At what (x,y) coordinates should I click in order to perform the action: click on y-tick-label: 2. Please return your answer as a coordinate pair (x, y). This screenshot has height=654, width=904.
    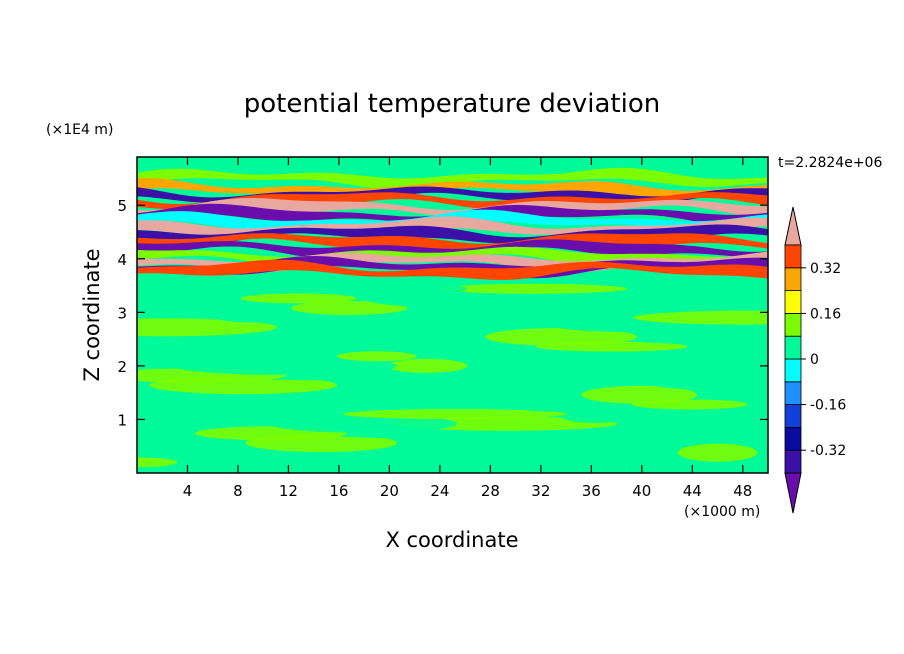
    Looking at the image, I should click on (122, 367).